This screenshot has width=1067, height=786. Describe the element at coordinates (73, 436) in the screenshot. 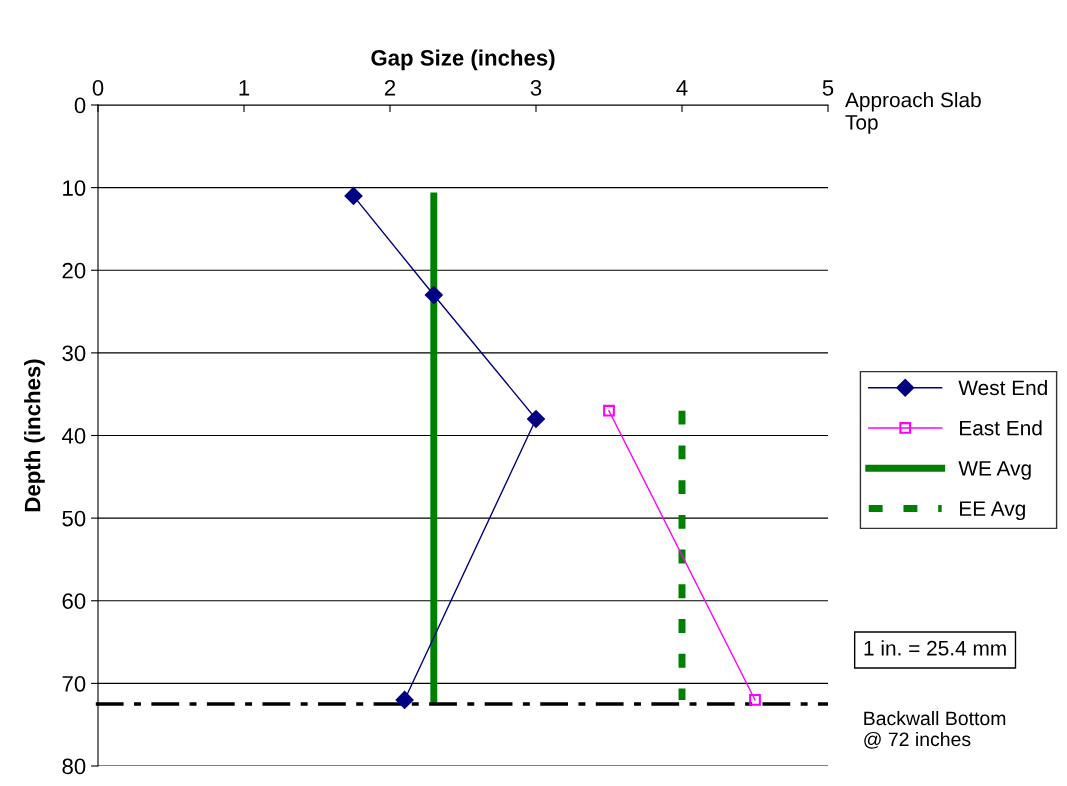

I see `y-tick-label: 40` at that location.